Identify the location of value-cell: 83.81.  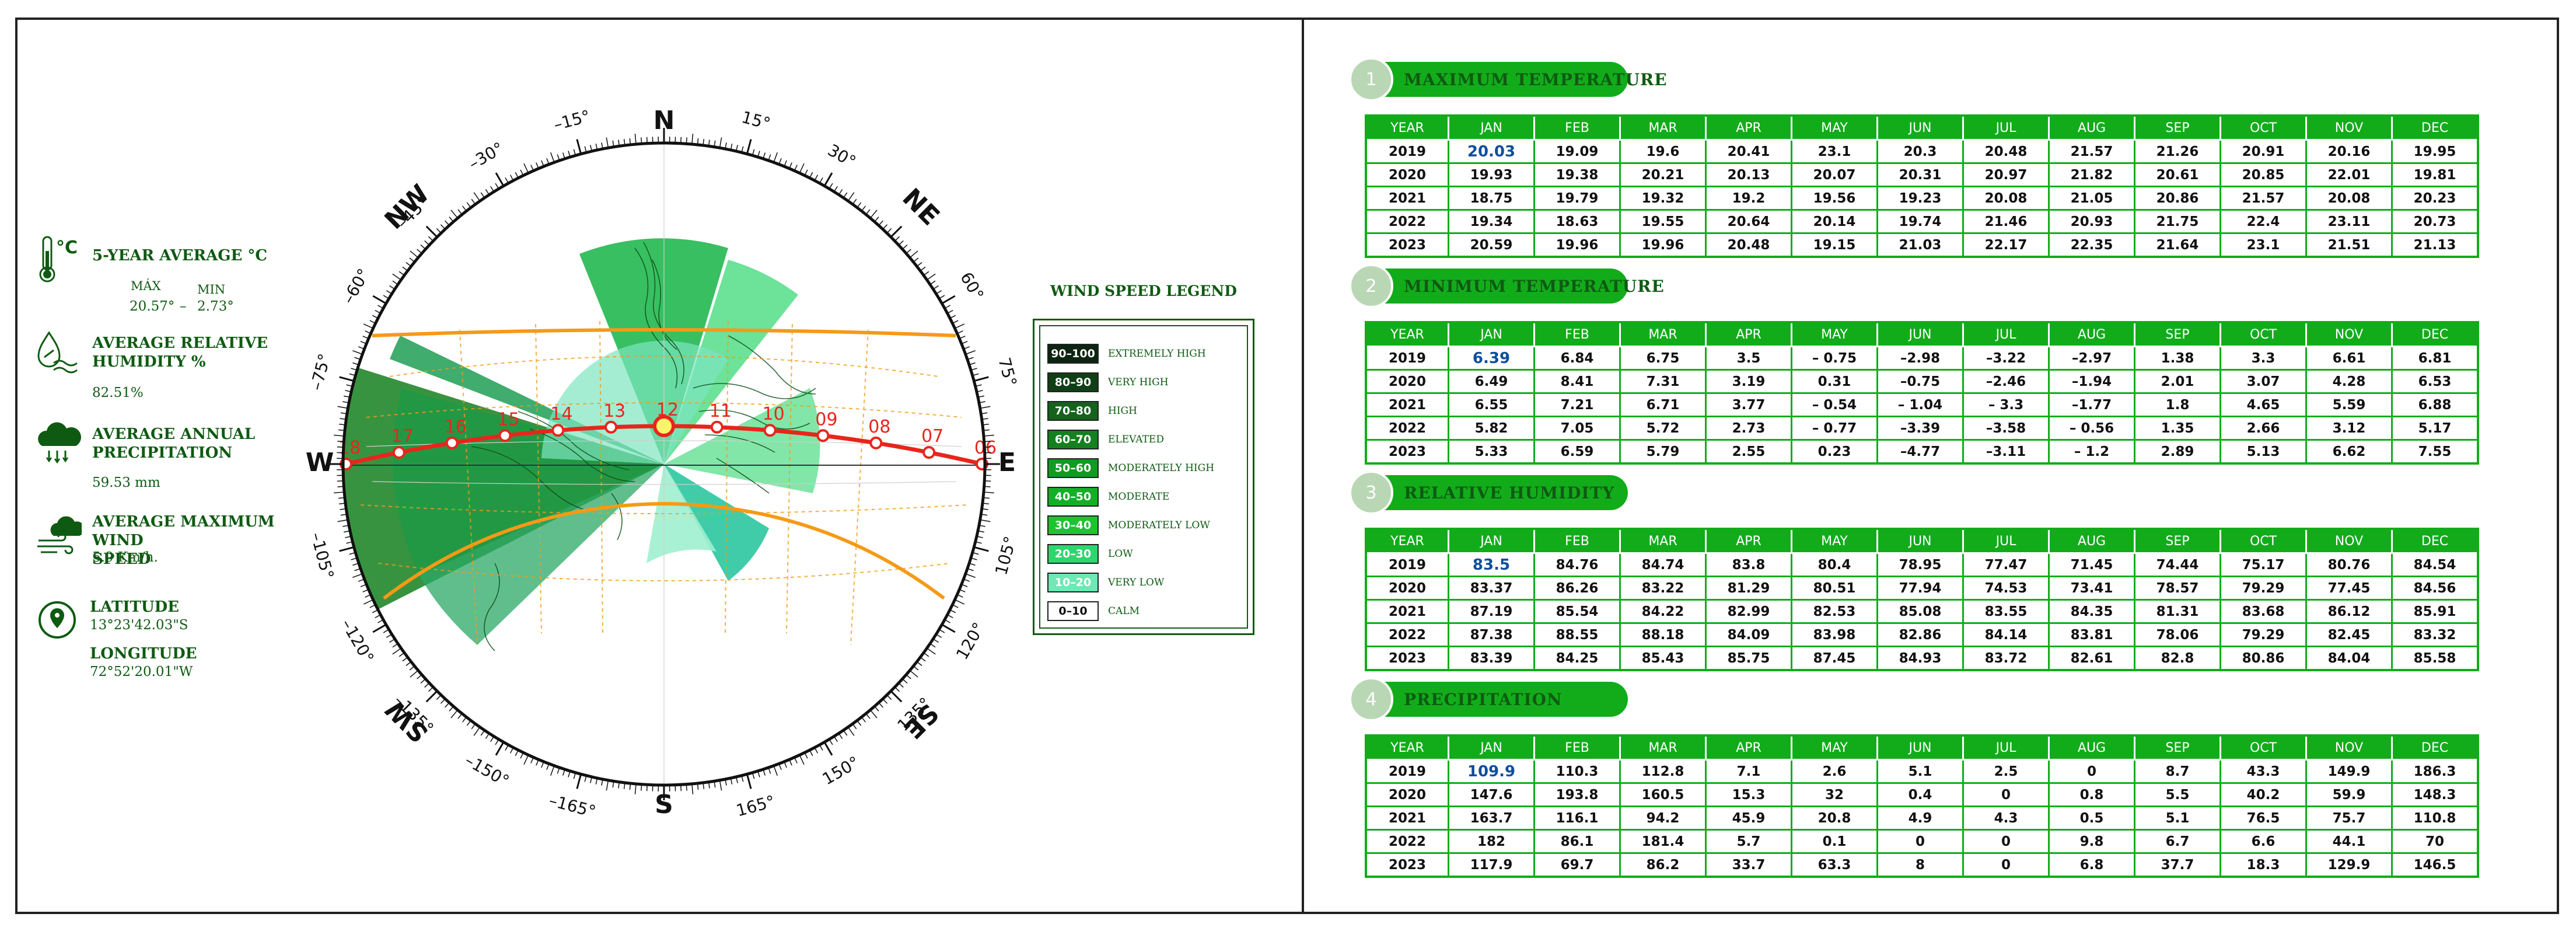
(2091, 634).